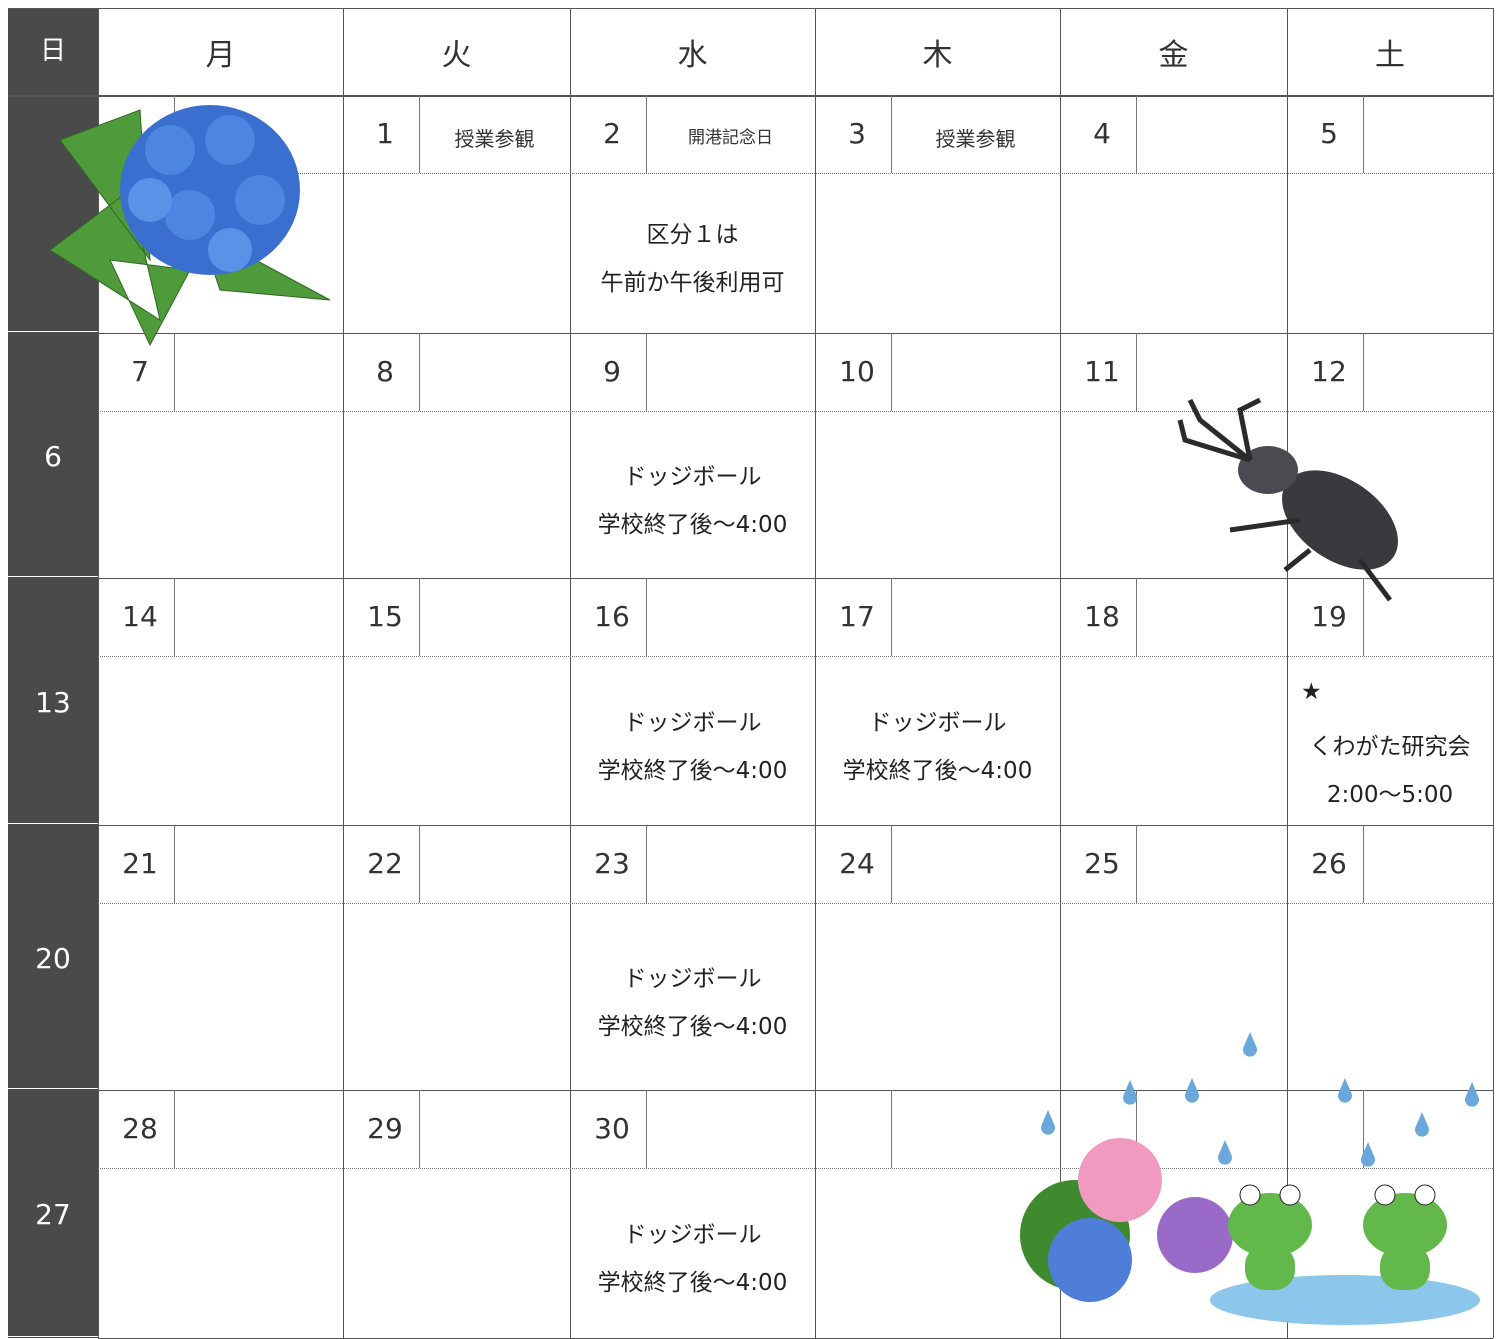  Describe the element at coordinates (937, 55) in the screenshot. I see `weekday-header: 木` at that location.